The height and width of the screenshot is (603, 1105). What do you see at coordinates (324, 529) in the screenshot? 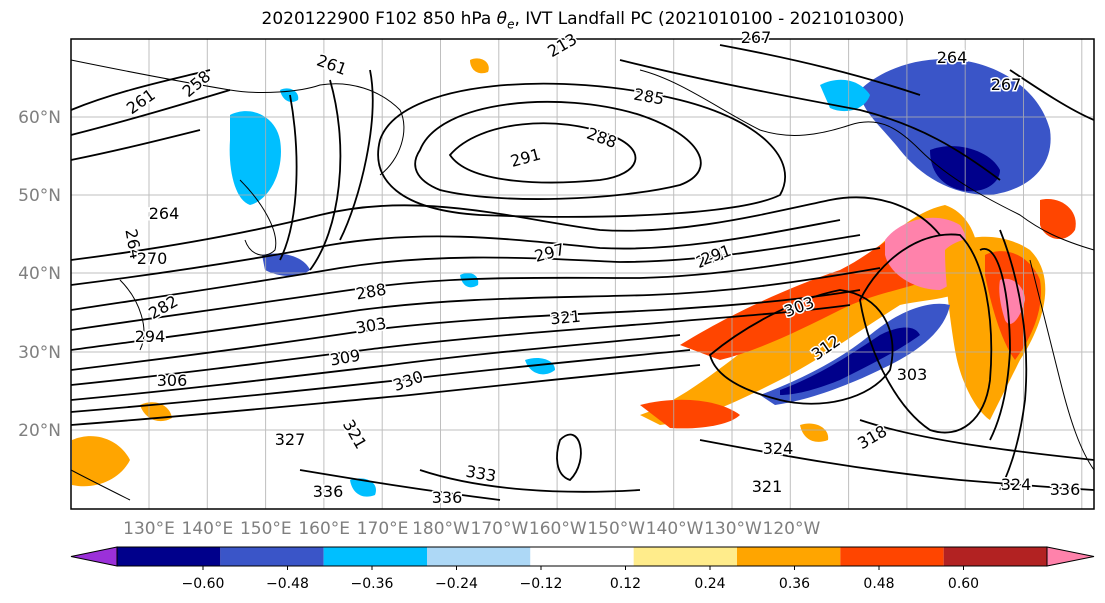
I see `lon-tick-label: 160°E` at bounding box center [324, 529].